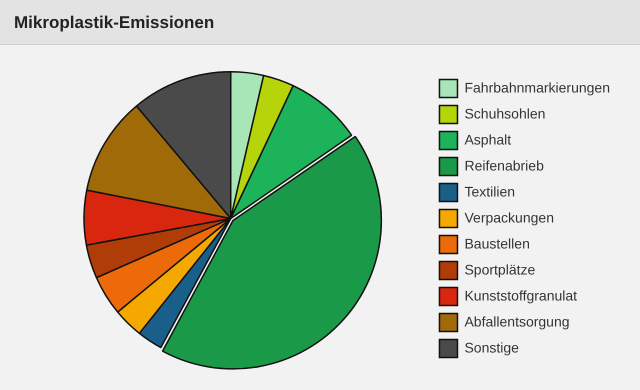 This screenshot has height=390, width=640. What do you see at coordinates (505, 113) in the screenshot?
I see `legend-label: Schuhsohlen` at bounding box center [505, 113].